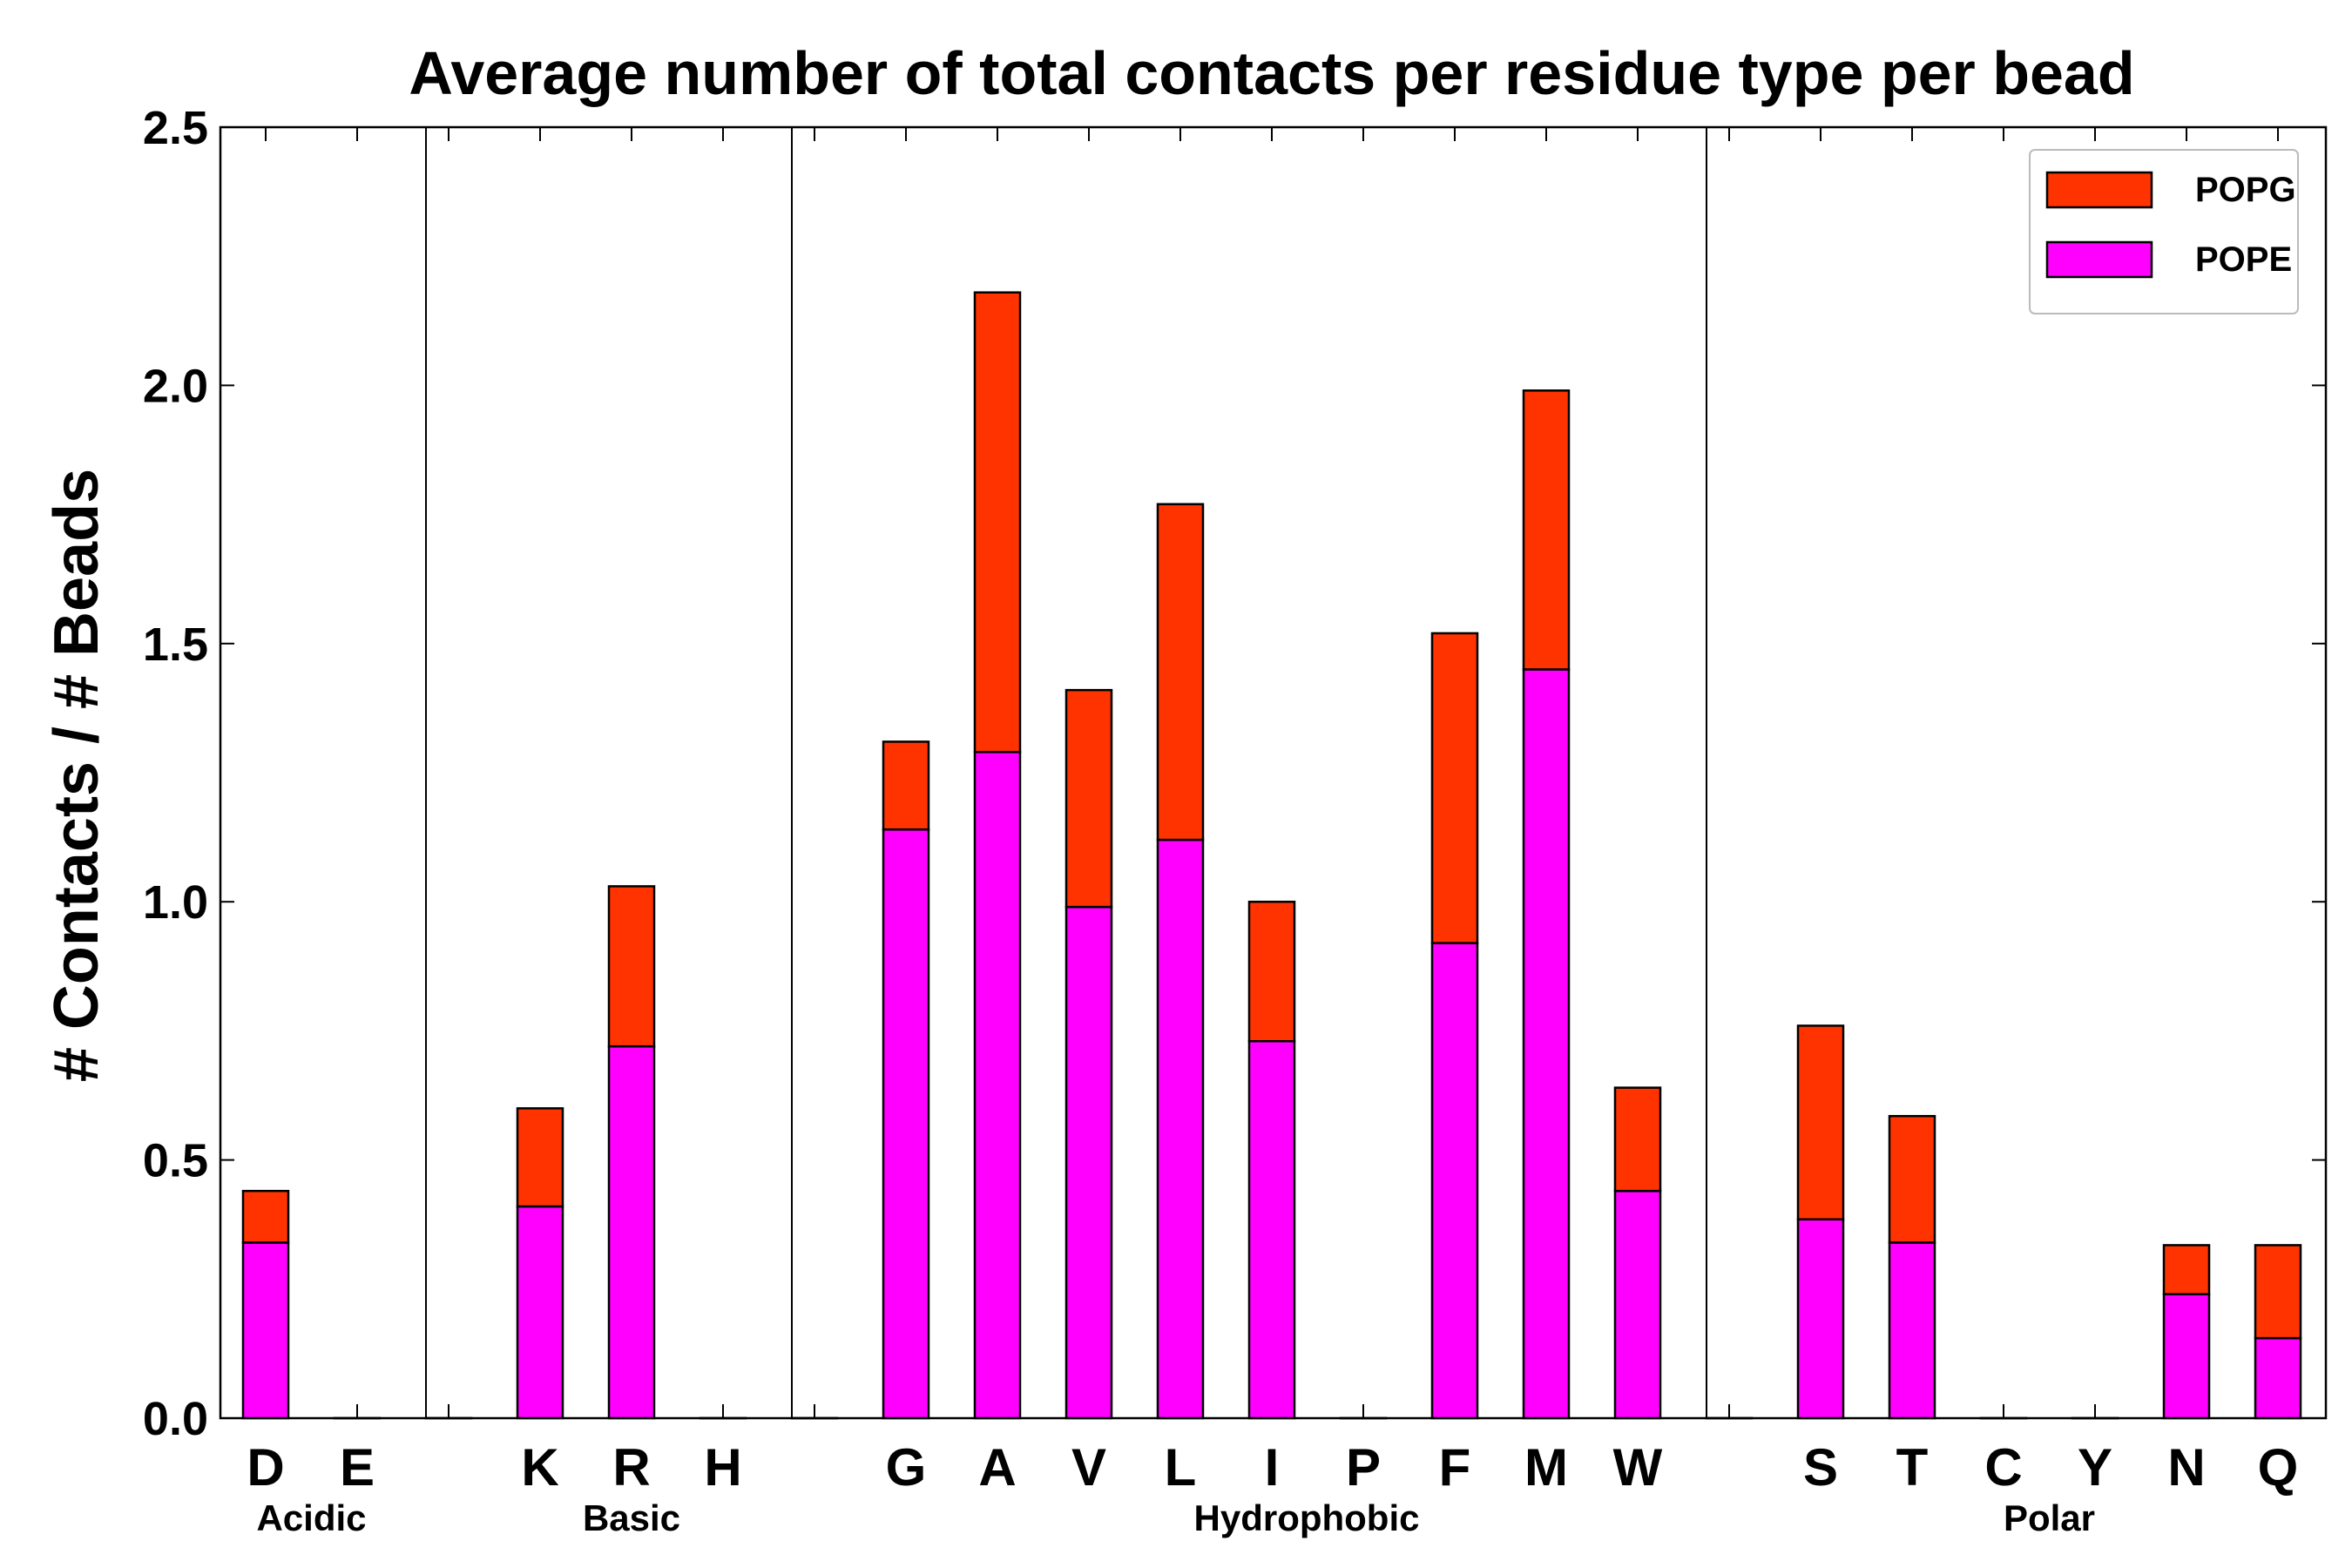 Image resolution: width=2352 pixels, height=1568 pixels. What do you see at coordinates (2003, 1467) in the screenshot?
I see `x-tick-label: C` at bounding box center [2003, 1467].